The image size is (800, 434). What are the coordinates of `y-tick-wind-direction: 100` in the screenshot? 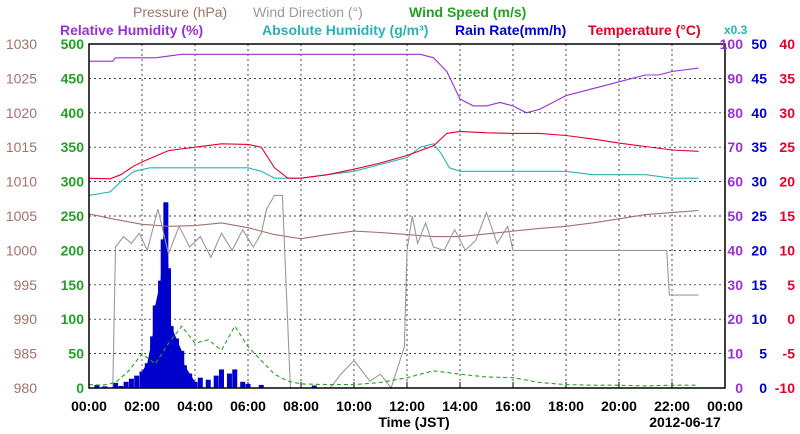 It's located at (73, 319).